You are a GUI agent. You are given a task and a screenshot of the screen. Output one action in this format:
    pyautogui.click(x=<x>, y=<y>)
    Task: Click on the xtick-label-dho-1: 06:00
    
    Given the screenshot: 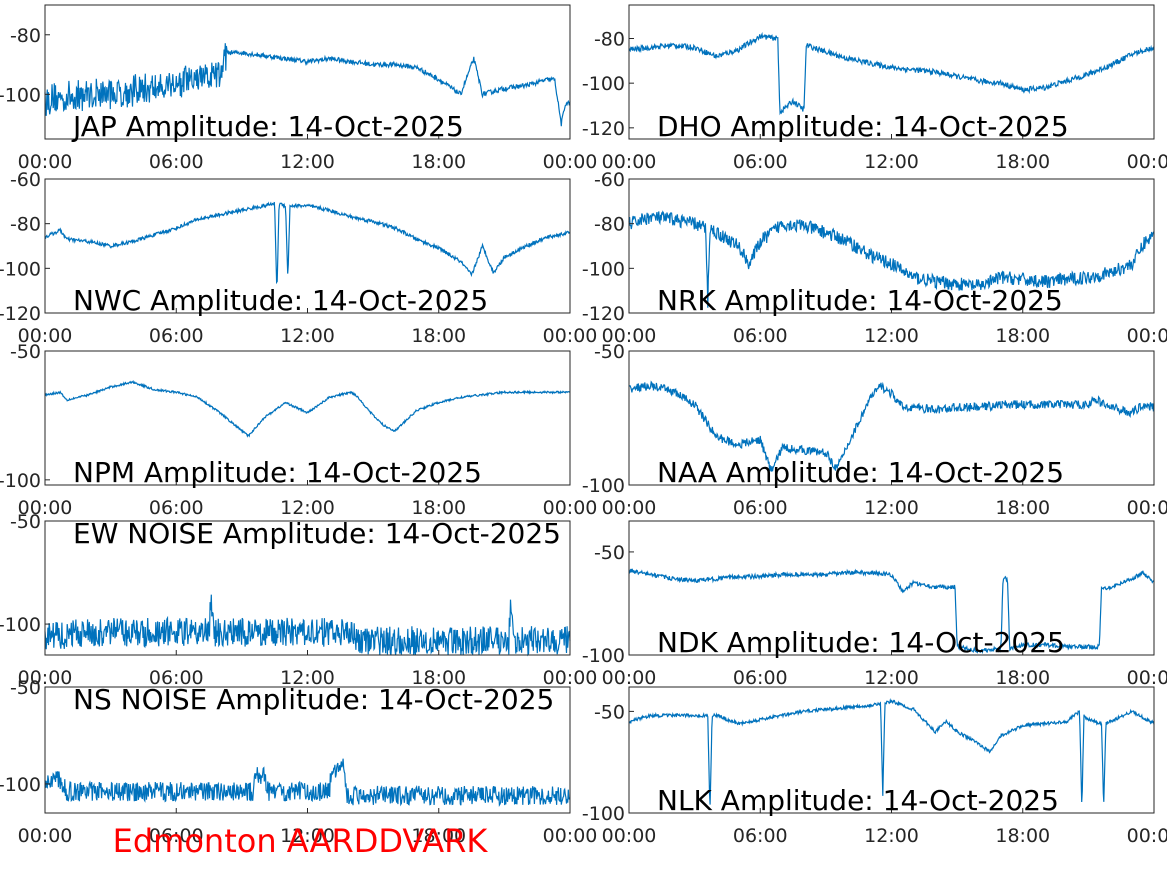 What is the action you would take?
    pyautogui.click(x=760, y=162)
    